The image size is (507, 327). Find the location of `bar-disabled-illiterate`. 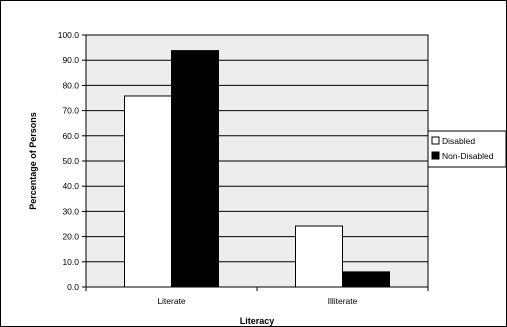

bar-disabled-illiterate is located at coordinates (319, 256).